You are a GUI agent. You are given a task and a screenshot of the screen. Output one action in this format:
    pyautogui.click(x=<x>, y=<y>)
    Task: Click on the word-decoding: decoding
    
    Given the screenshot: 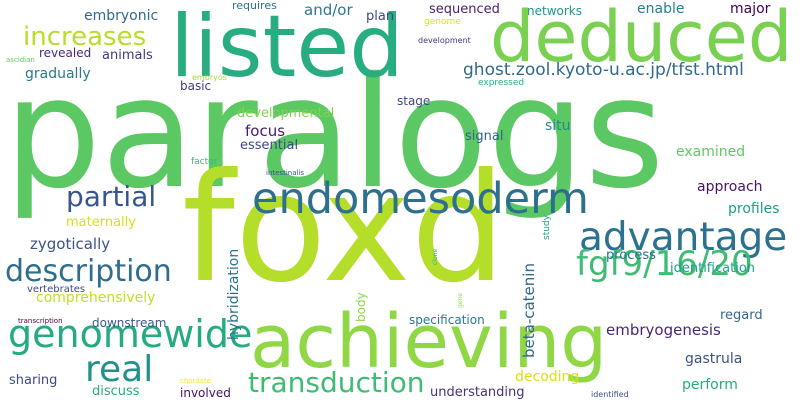 What is the action you would take?
    pyautogui.click(x=547, y=377)
    